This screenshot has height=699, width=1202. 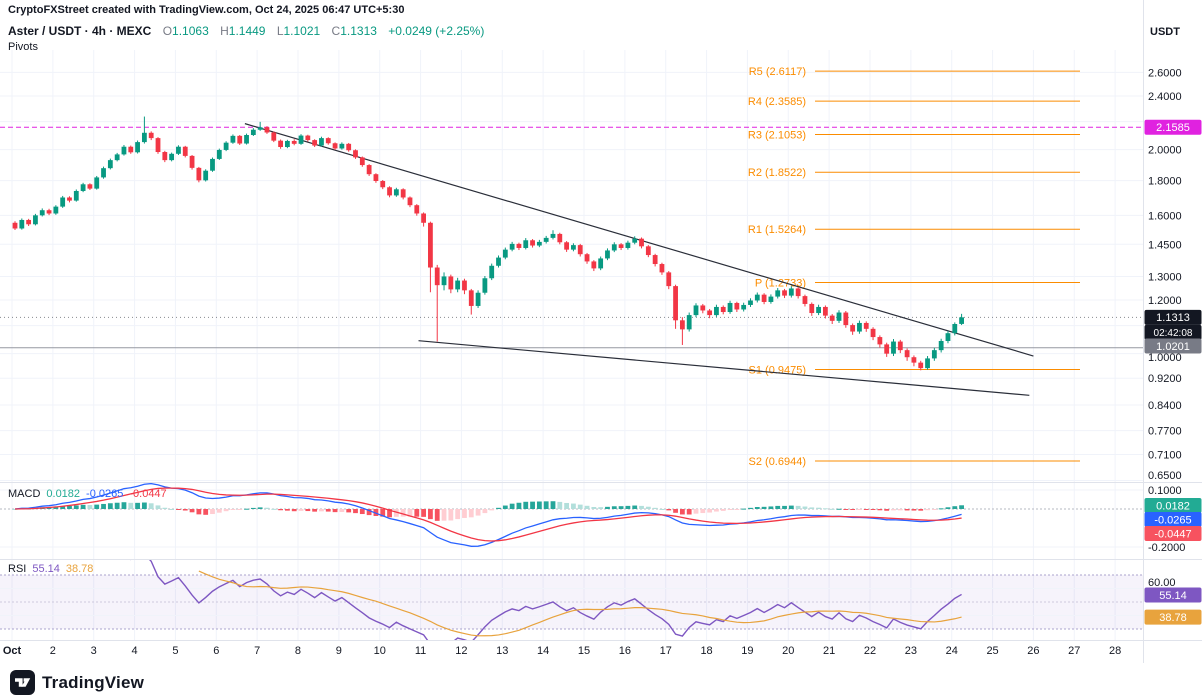 What do you see at coordinates (502, 651) in the screenshot?
I see `svg-text: 13` at bounding box center [502, 651].